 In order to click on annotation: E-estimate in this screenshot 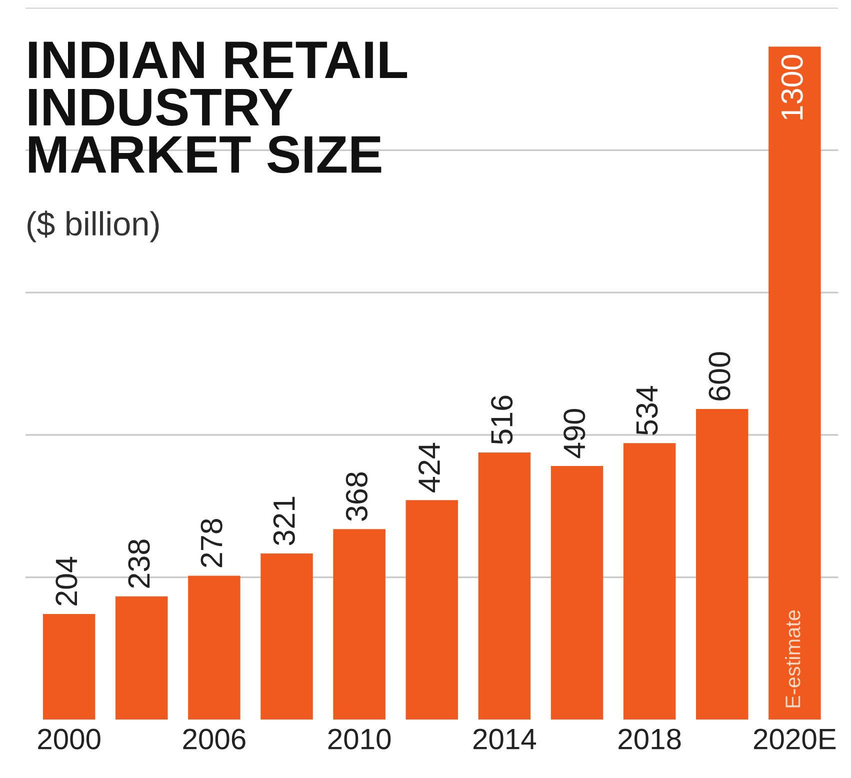, I will do `click(792, 659)`.